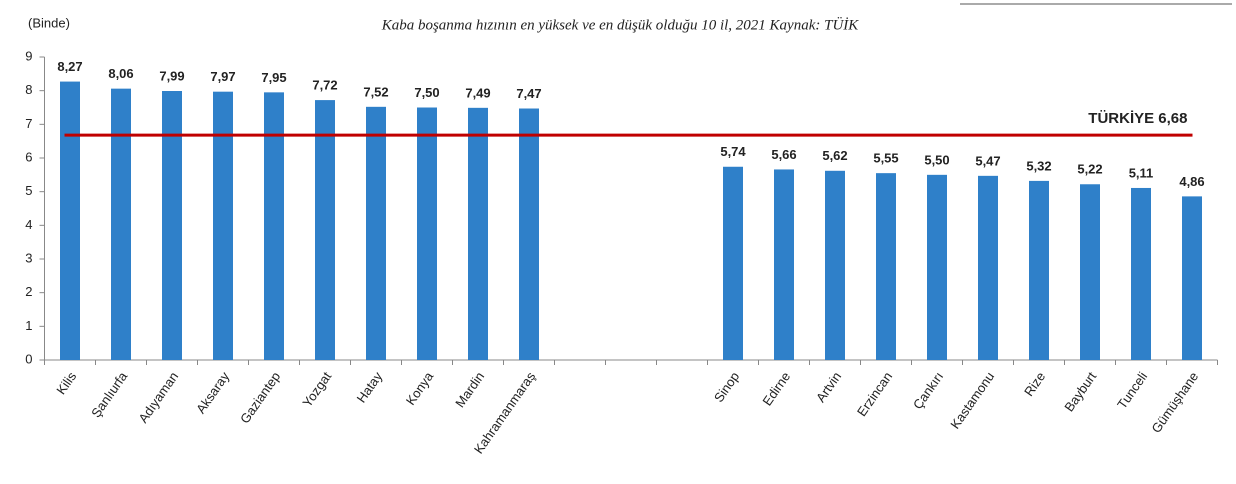 This screenshot has height=484, width=1236. I want to click on value-label: 5,11, so click(1141, 172).